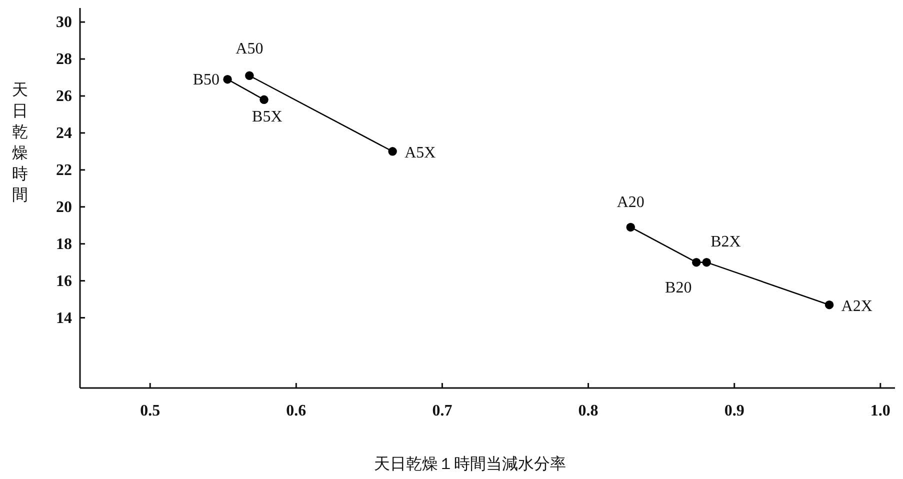  Describe the element at coordinates (64, 244) in the screenshot. I see `y-tick-label: 18` at that location.